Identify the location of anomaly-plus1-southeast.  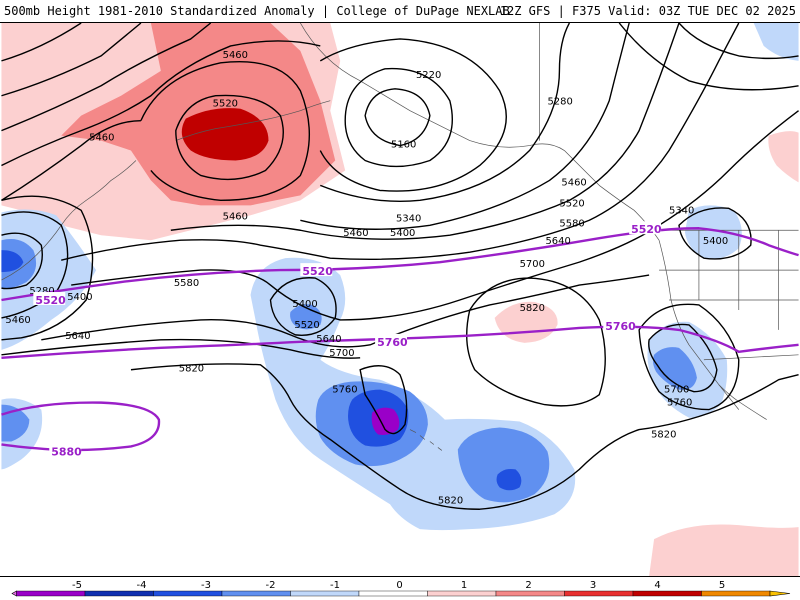
(724, 550).